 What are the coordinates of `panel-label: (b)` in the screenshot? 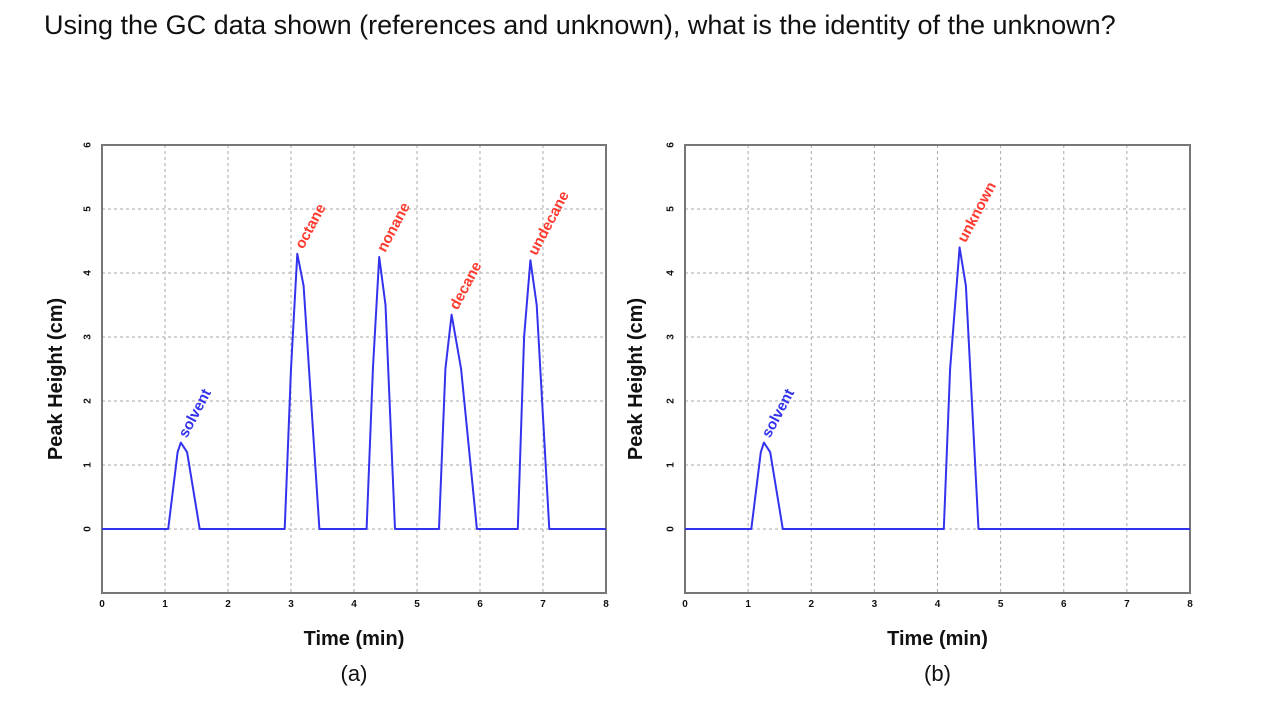 It's located at (937, 673).